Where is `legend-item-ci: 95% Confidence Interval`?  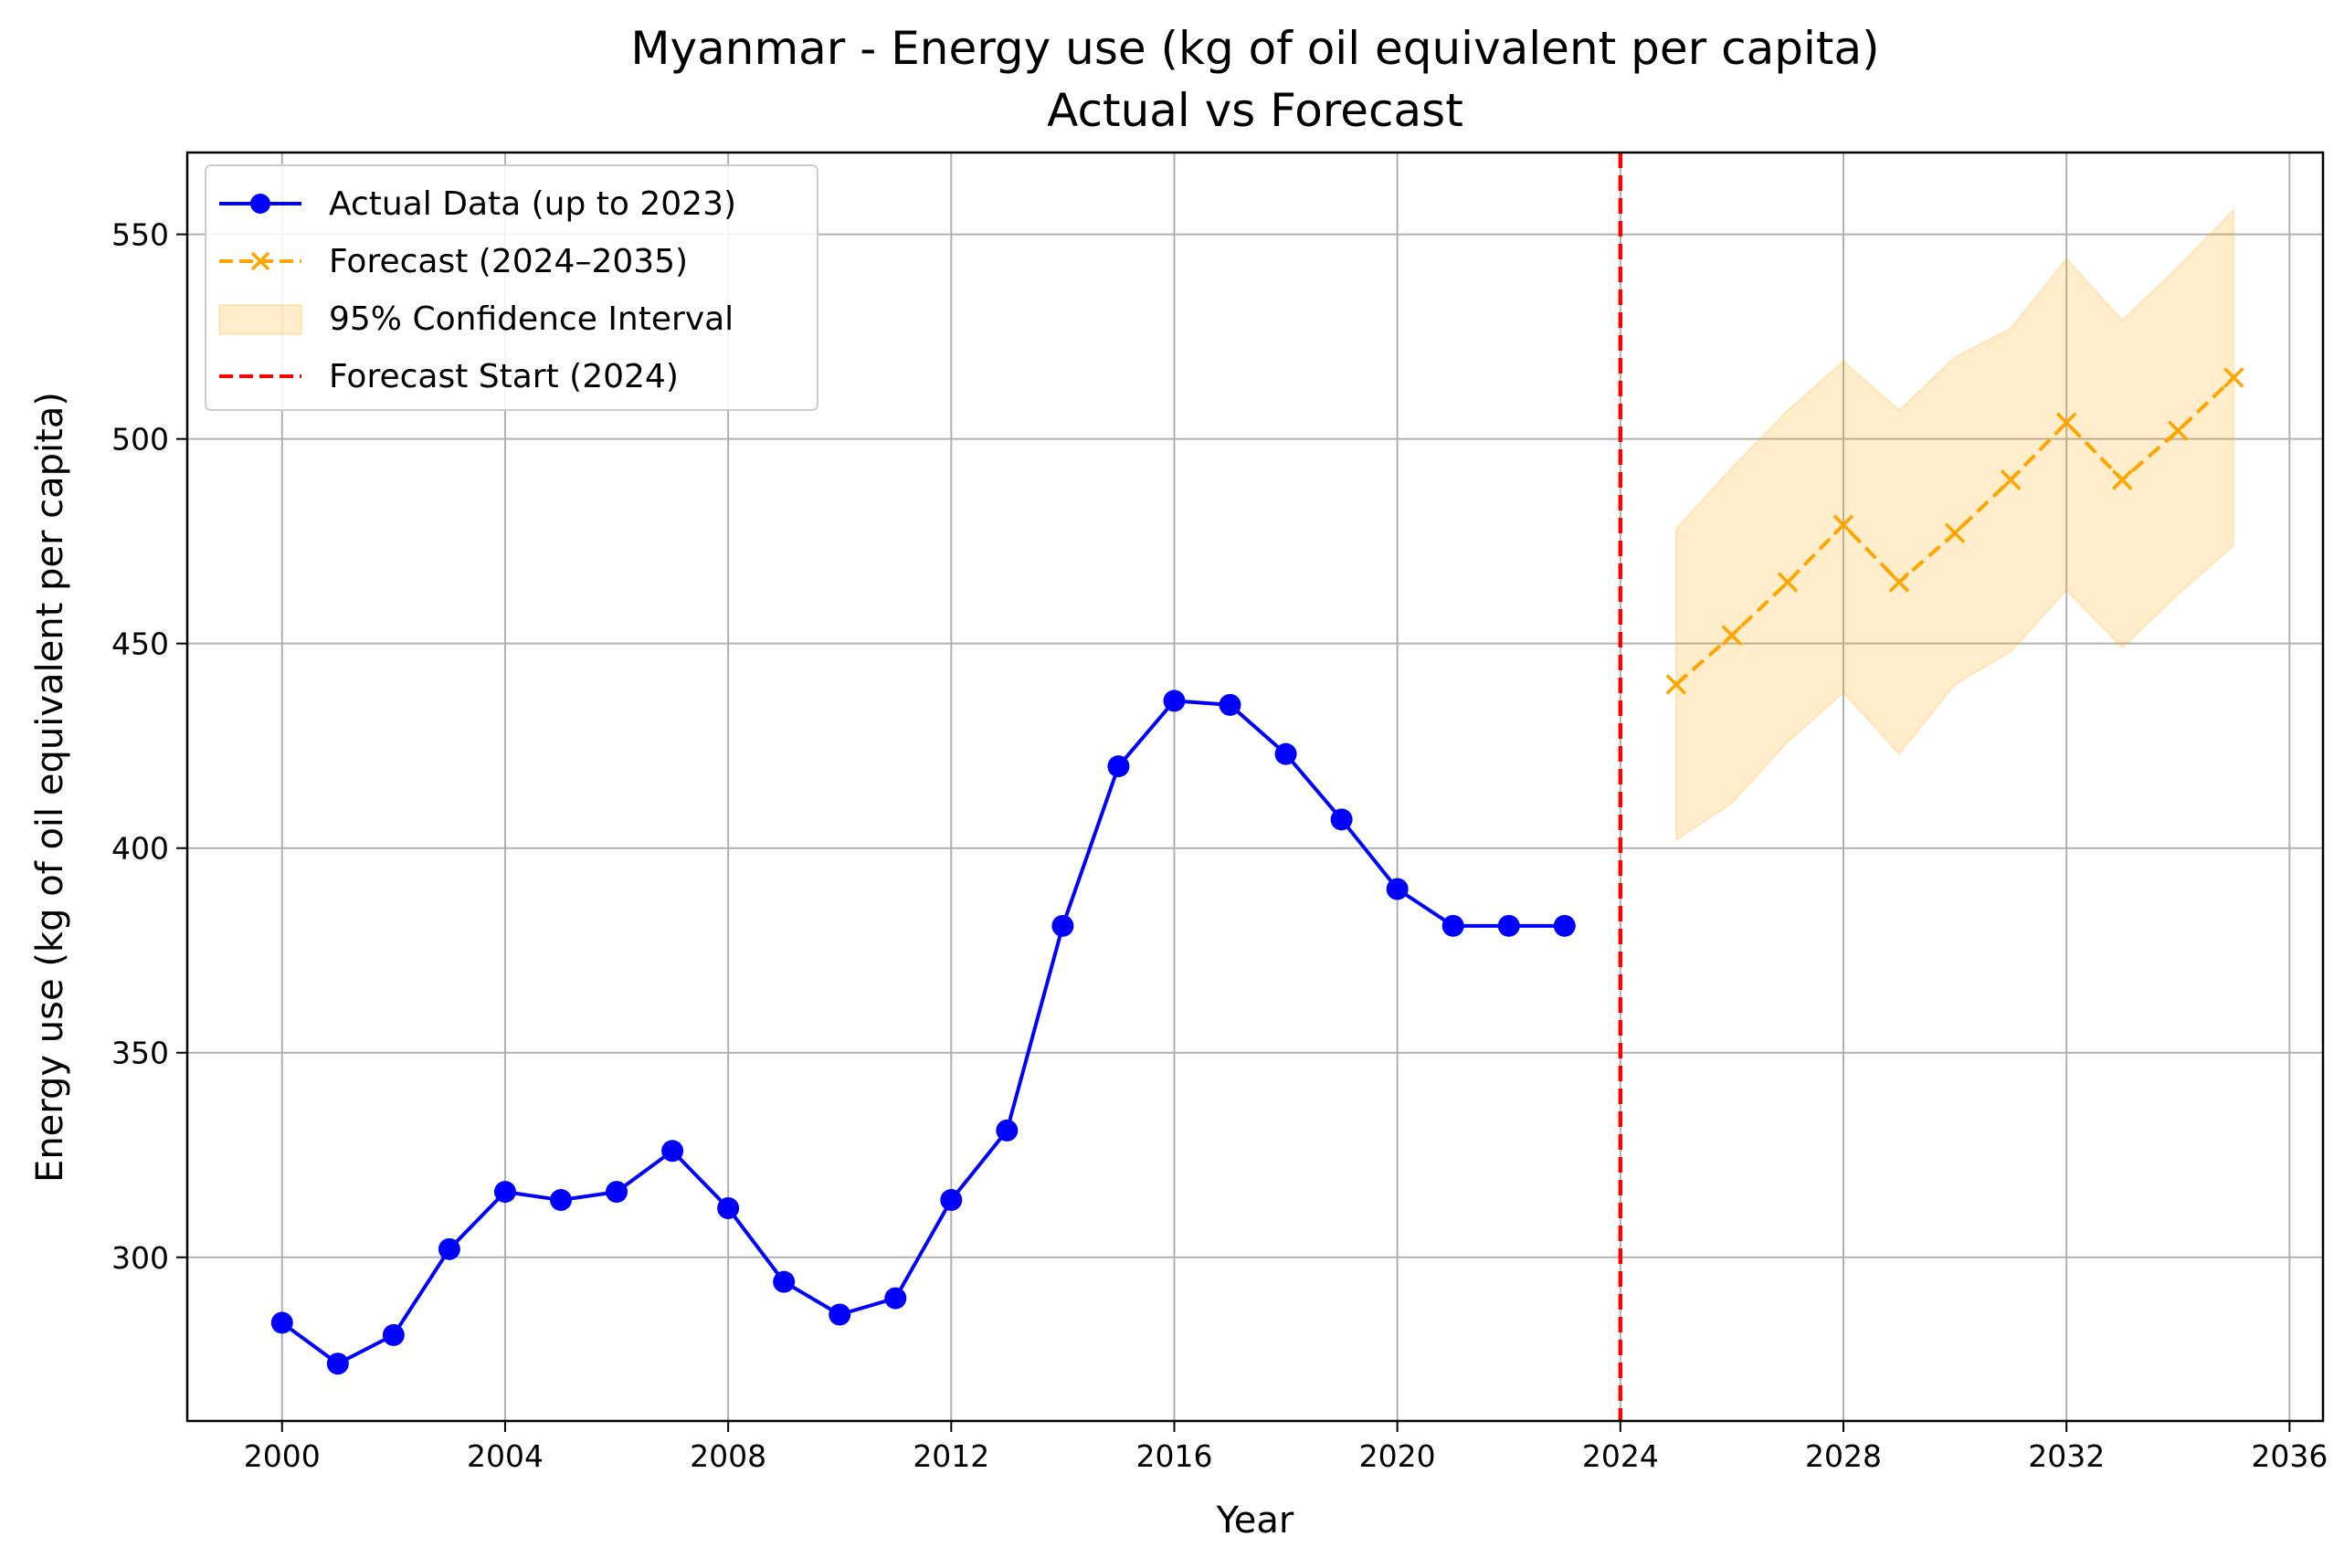
legend-item-ci: 95% Confidence Interval is located at coordinates (476, 319).